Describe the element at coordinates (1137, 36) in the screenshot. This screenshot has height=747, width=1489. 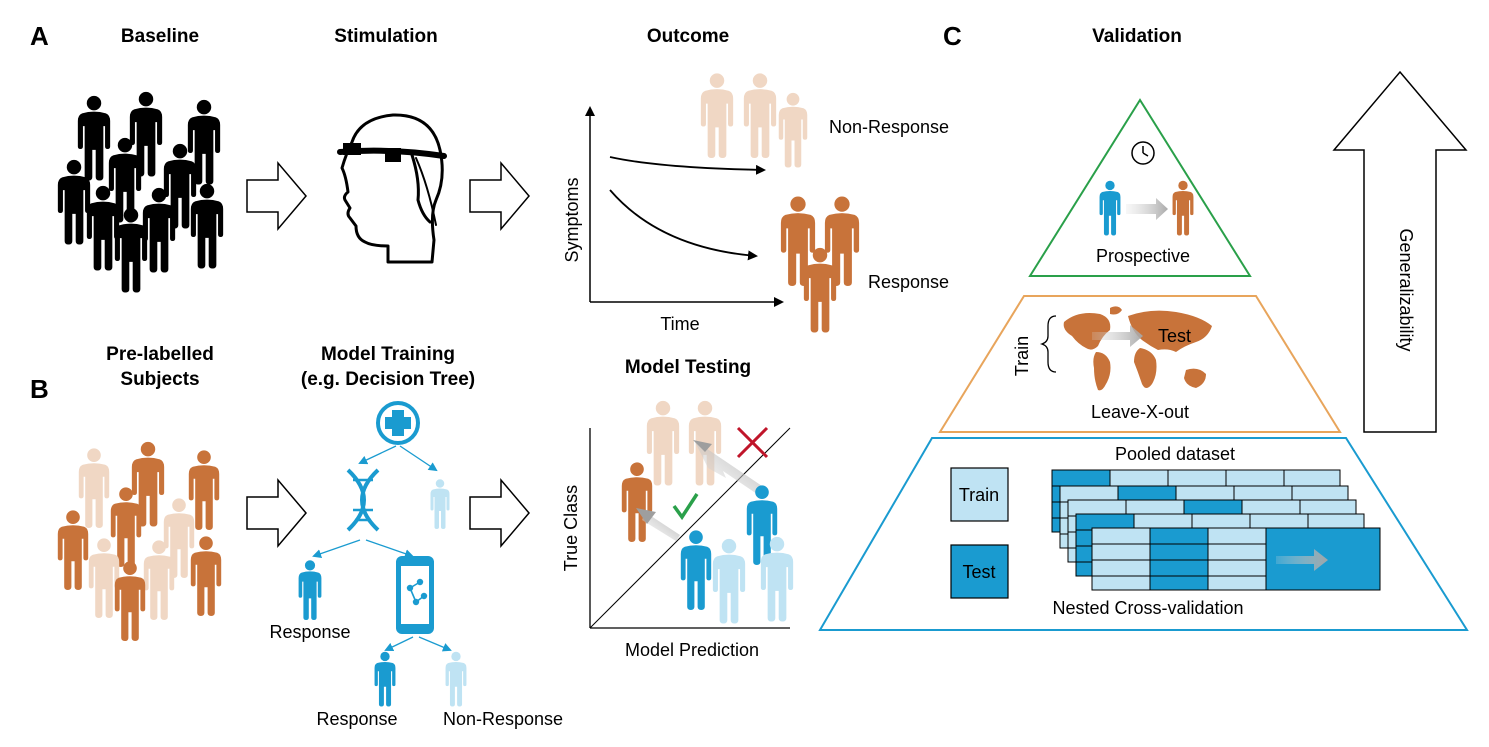
I see `validation-heading: Validation` at that location.